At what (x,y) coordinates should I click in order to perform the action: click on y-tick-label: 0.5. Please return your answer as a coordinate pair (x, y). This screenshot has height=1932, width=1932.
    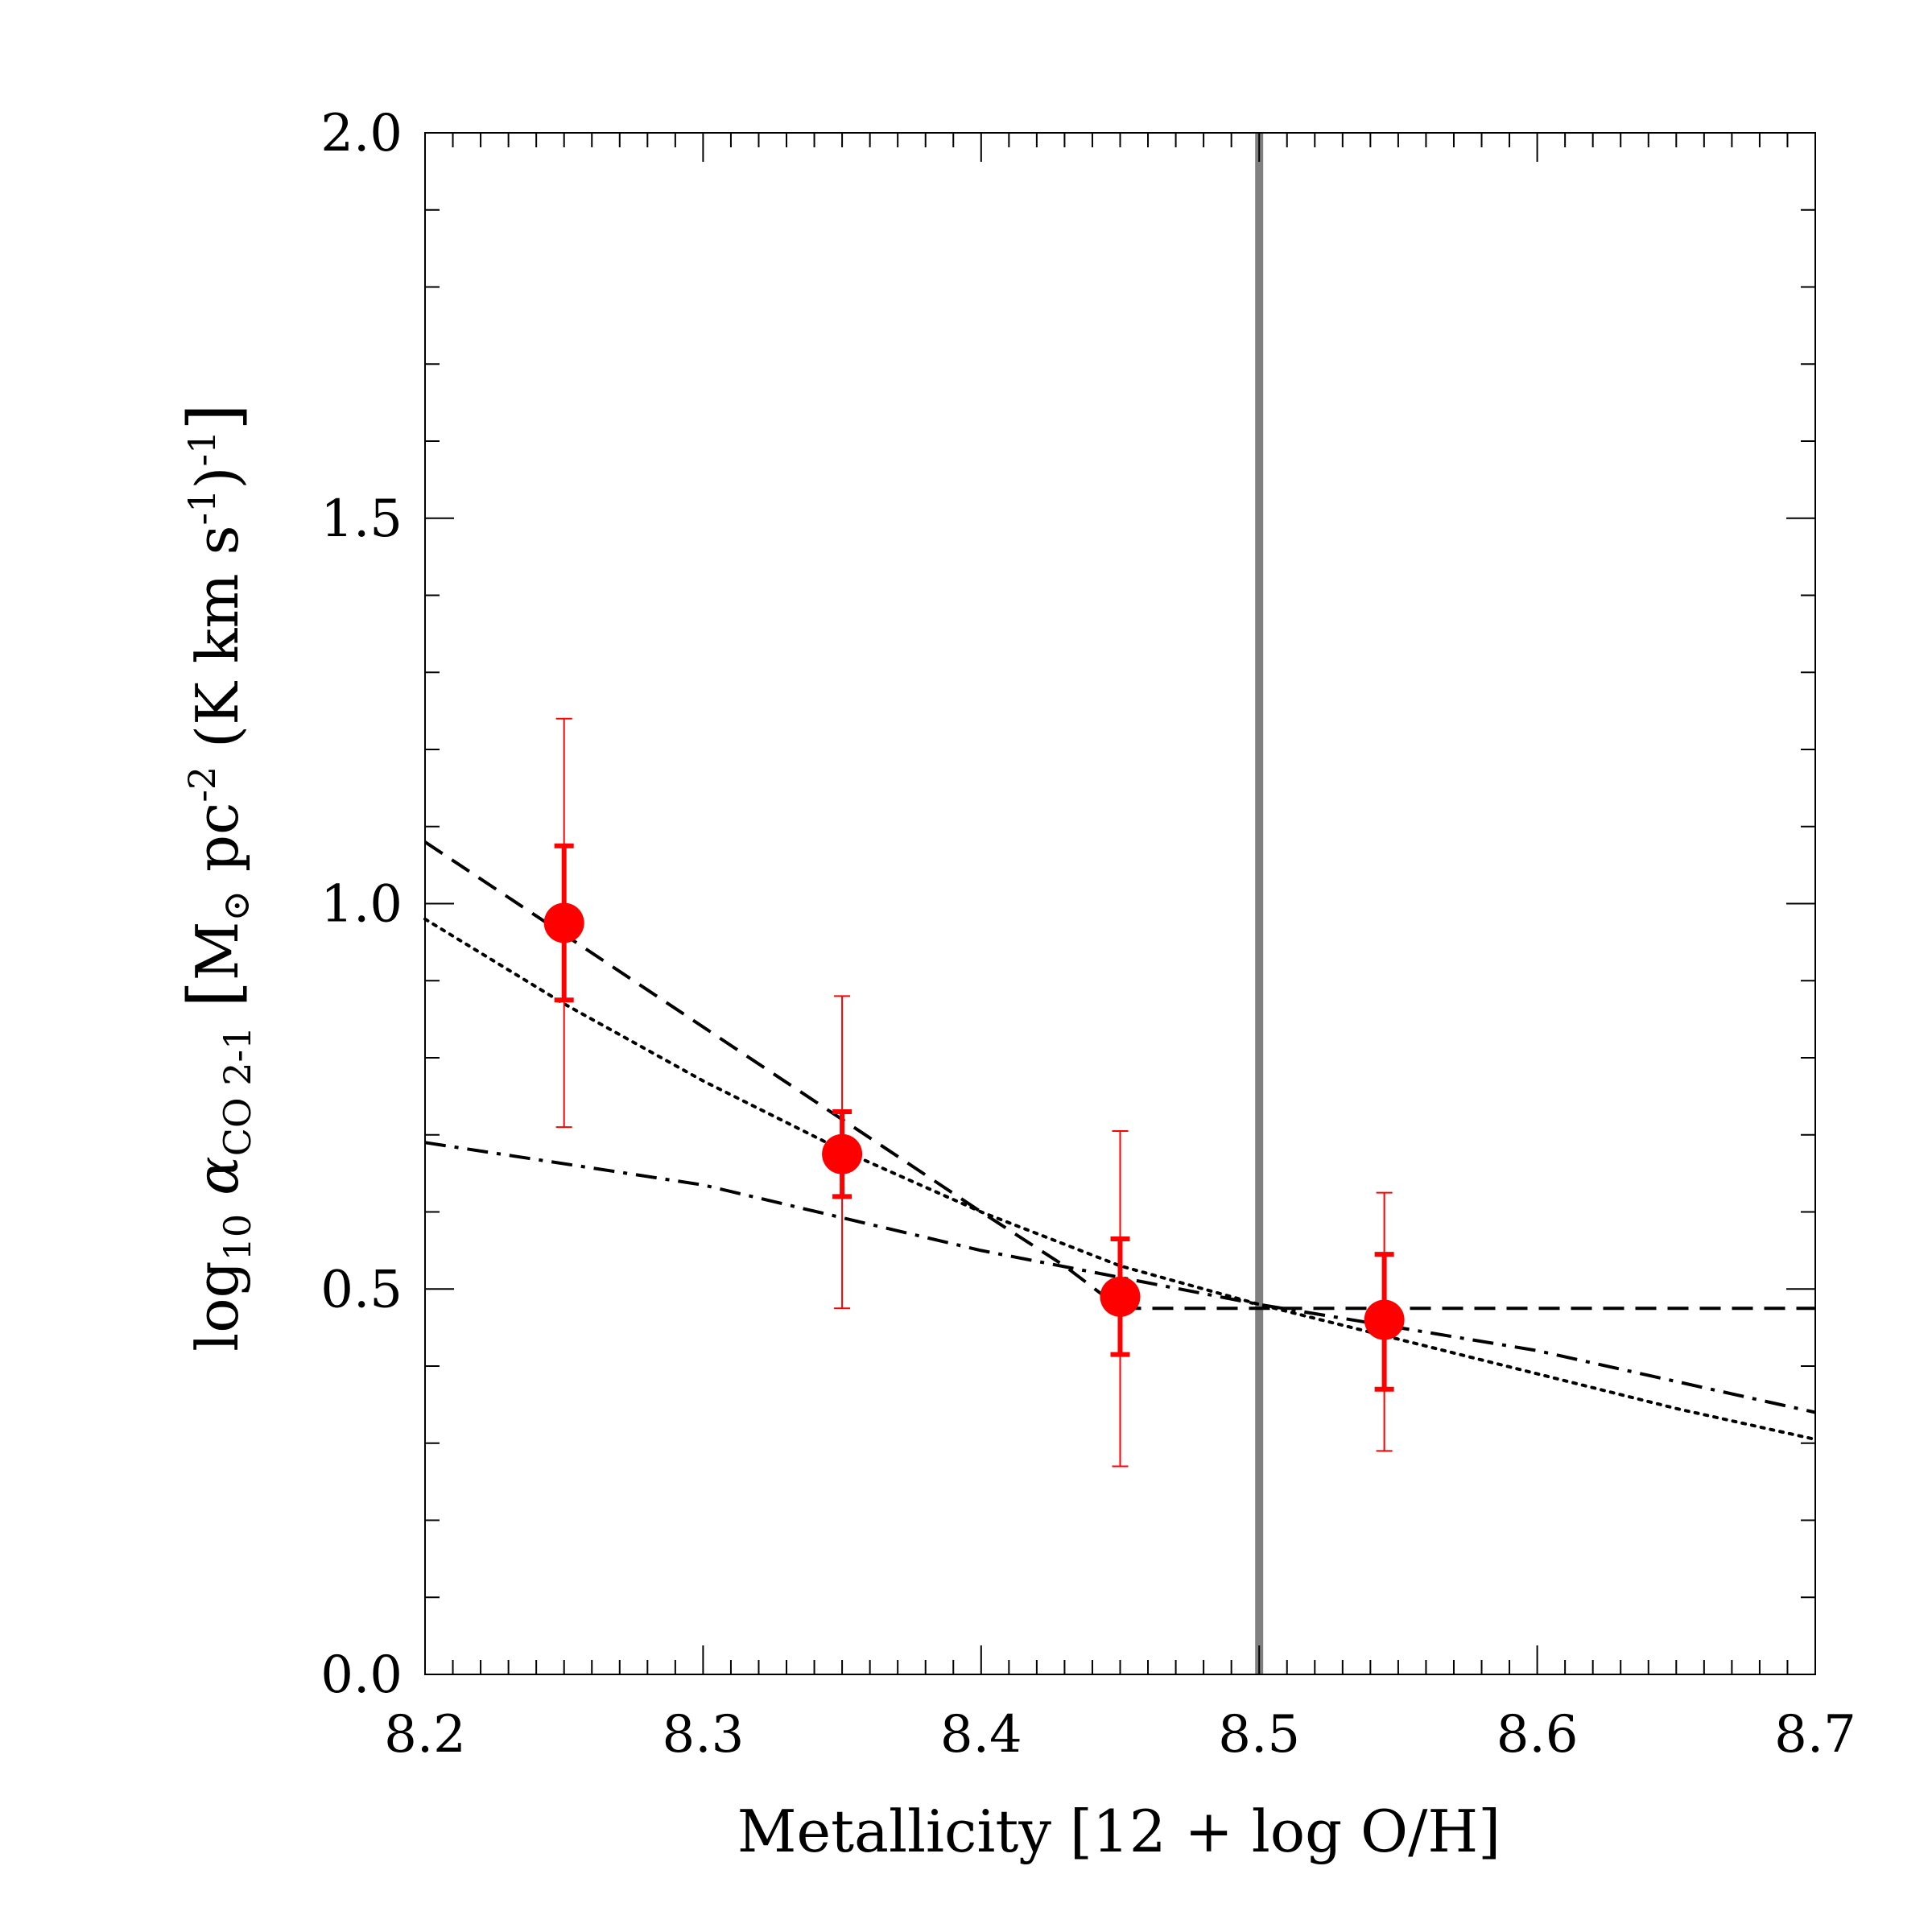
    Looking at the image, I should click on (361, 1289).